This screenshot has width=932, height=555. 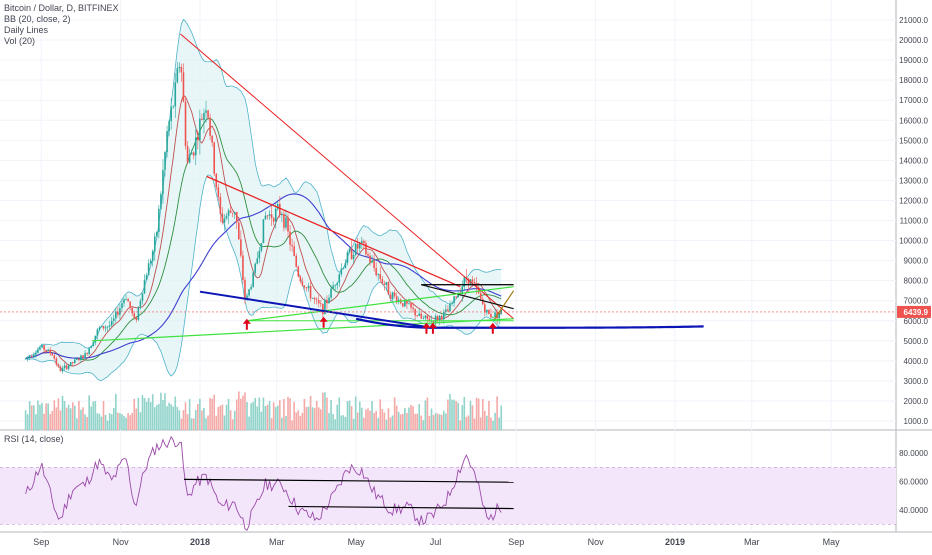 I want to click on x-tick-label: Mar, so click(x=277, y=542).